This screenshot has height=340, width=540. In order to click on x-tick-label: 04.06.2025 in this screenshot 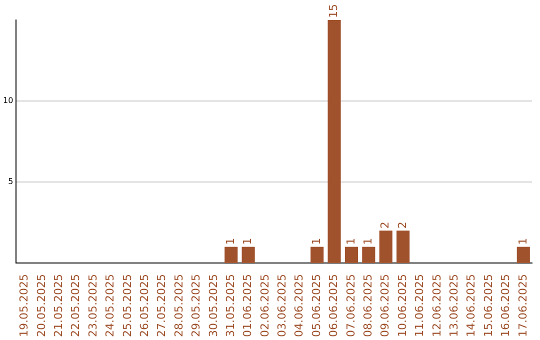, I will do `click(299, 306)`.